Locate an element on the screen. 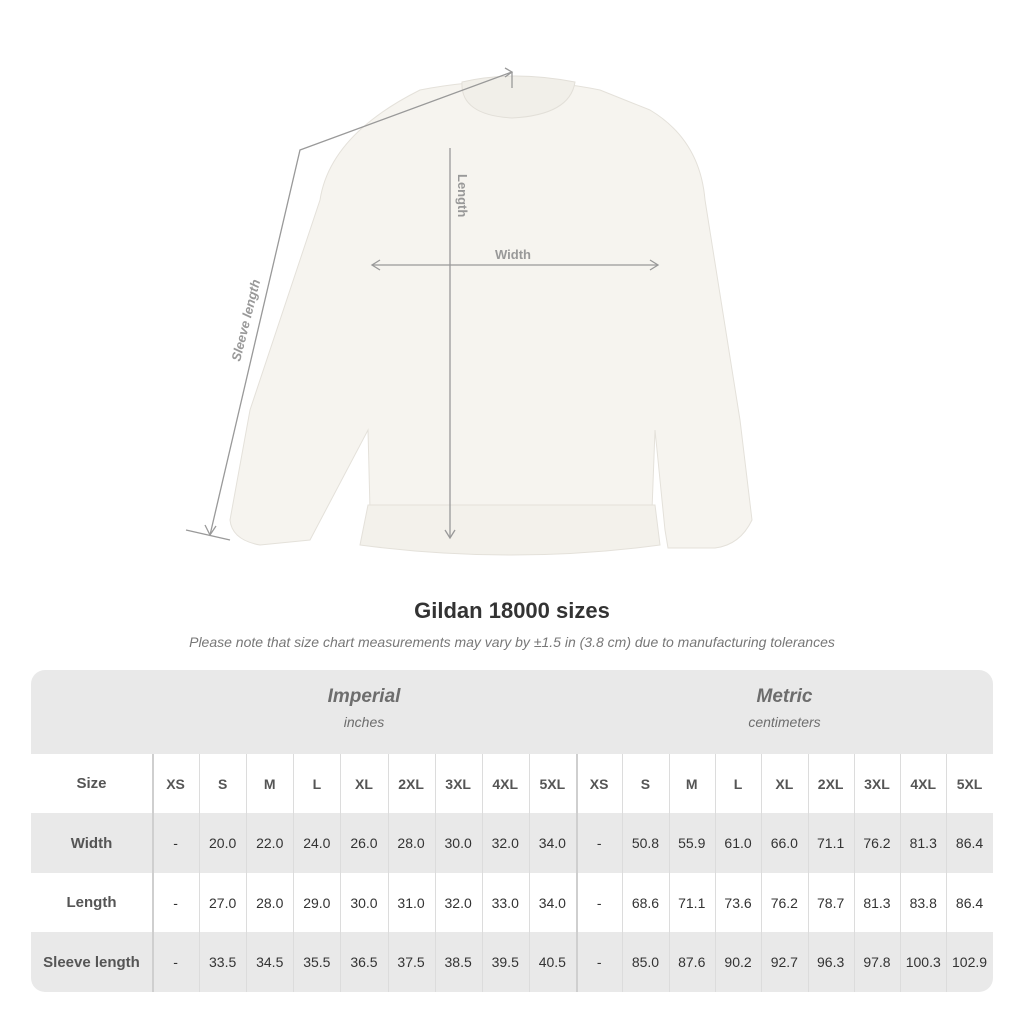 The image size is (1024, 1024). table-cell-imperial: 35.5 is located at coordinates (317, 962).